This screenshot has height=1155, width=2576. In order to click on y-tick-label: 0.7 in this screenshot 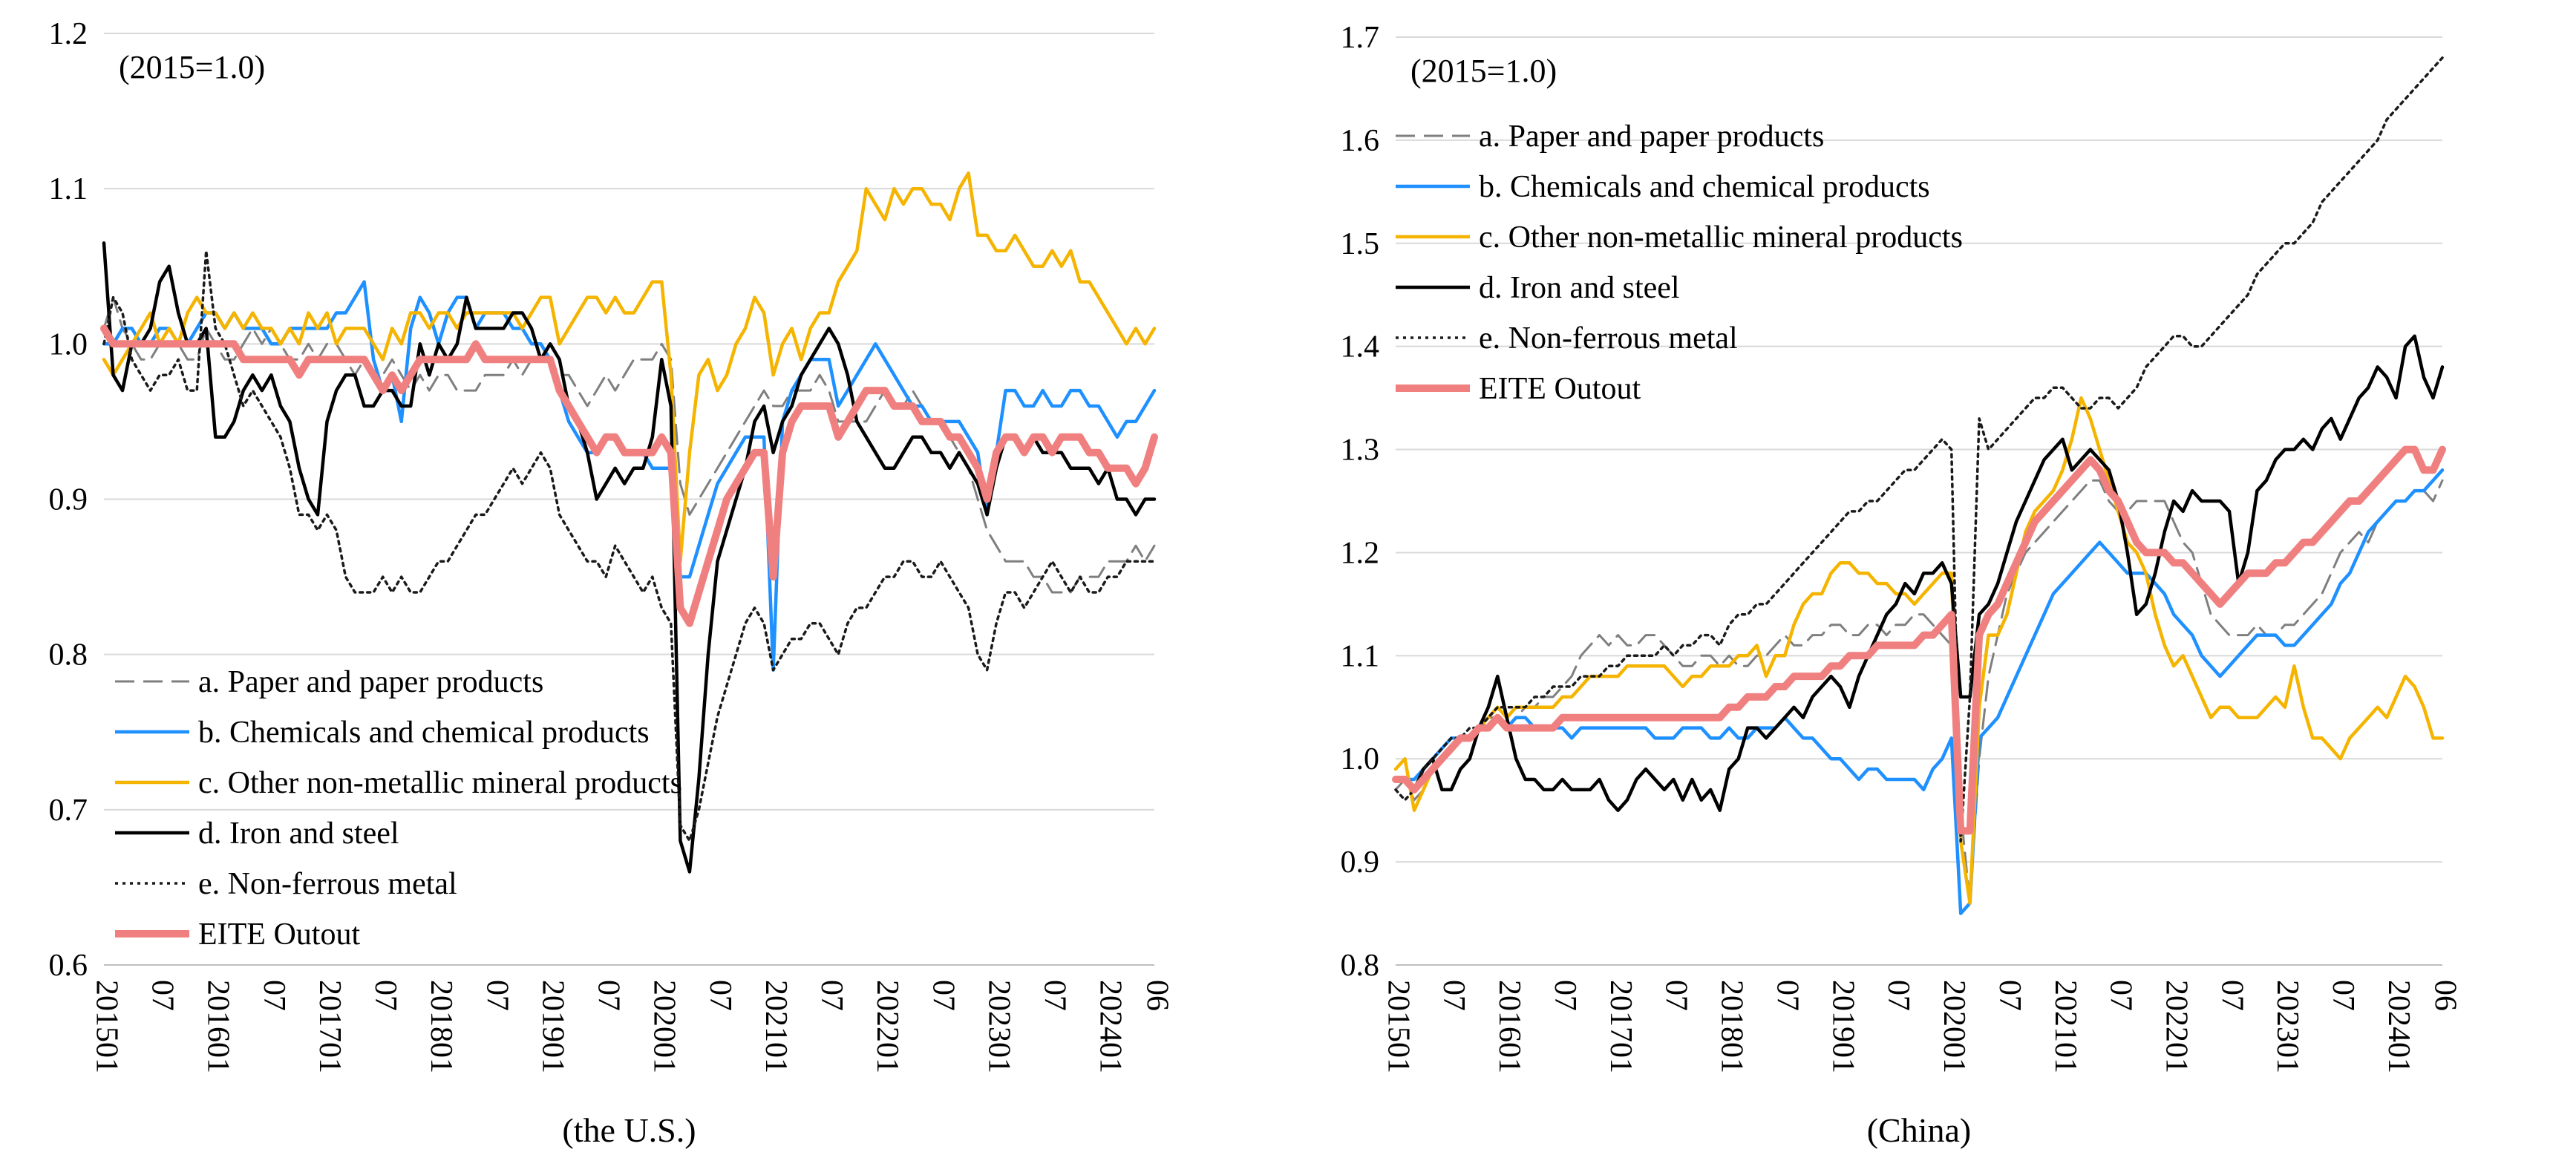, I will do `click(68, 811)`.